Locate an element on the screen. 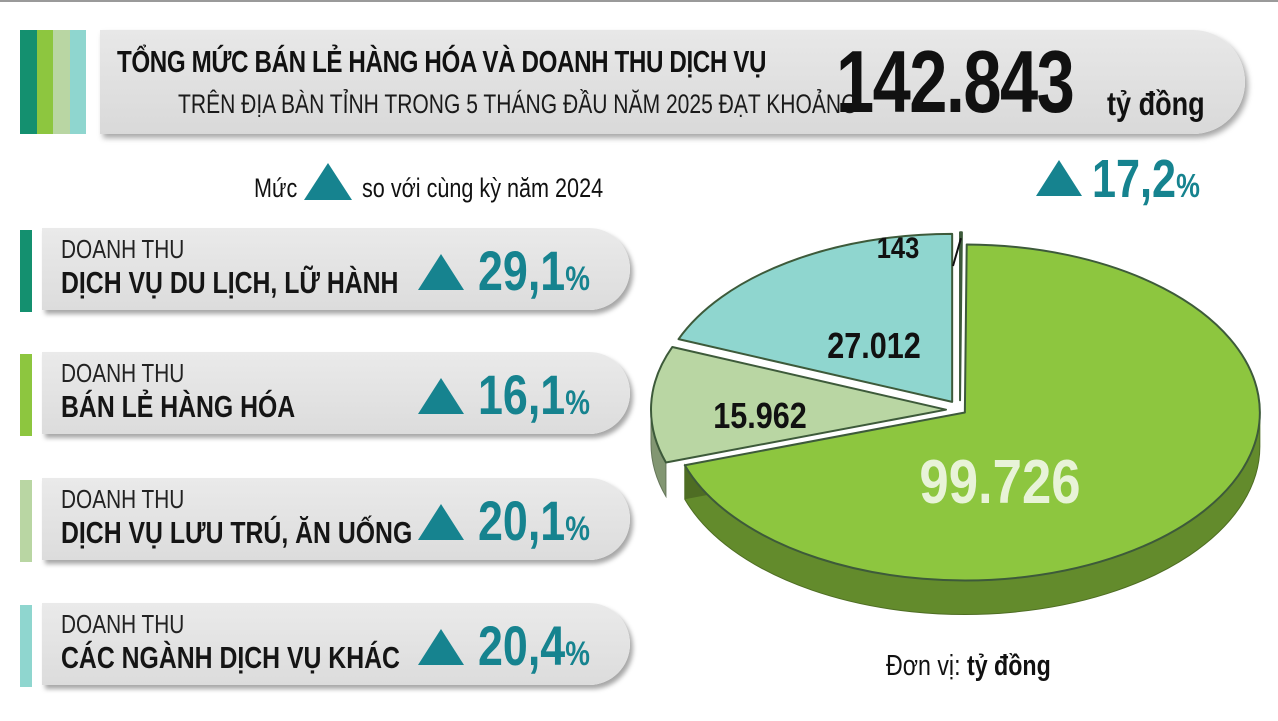  category-growth: 16,1% is located at coordinates (534, 394).